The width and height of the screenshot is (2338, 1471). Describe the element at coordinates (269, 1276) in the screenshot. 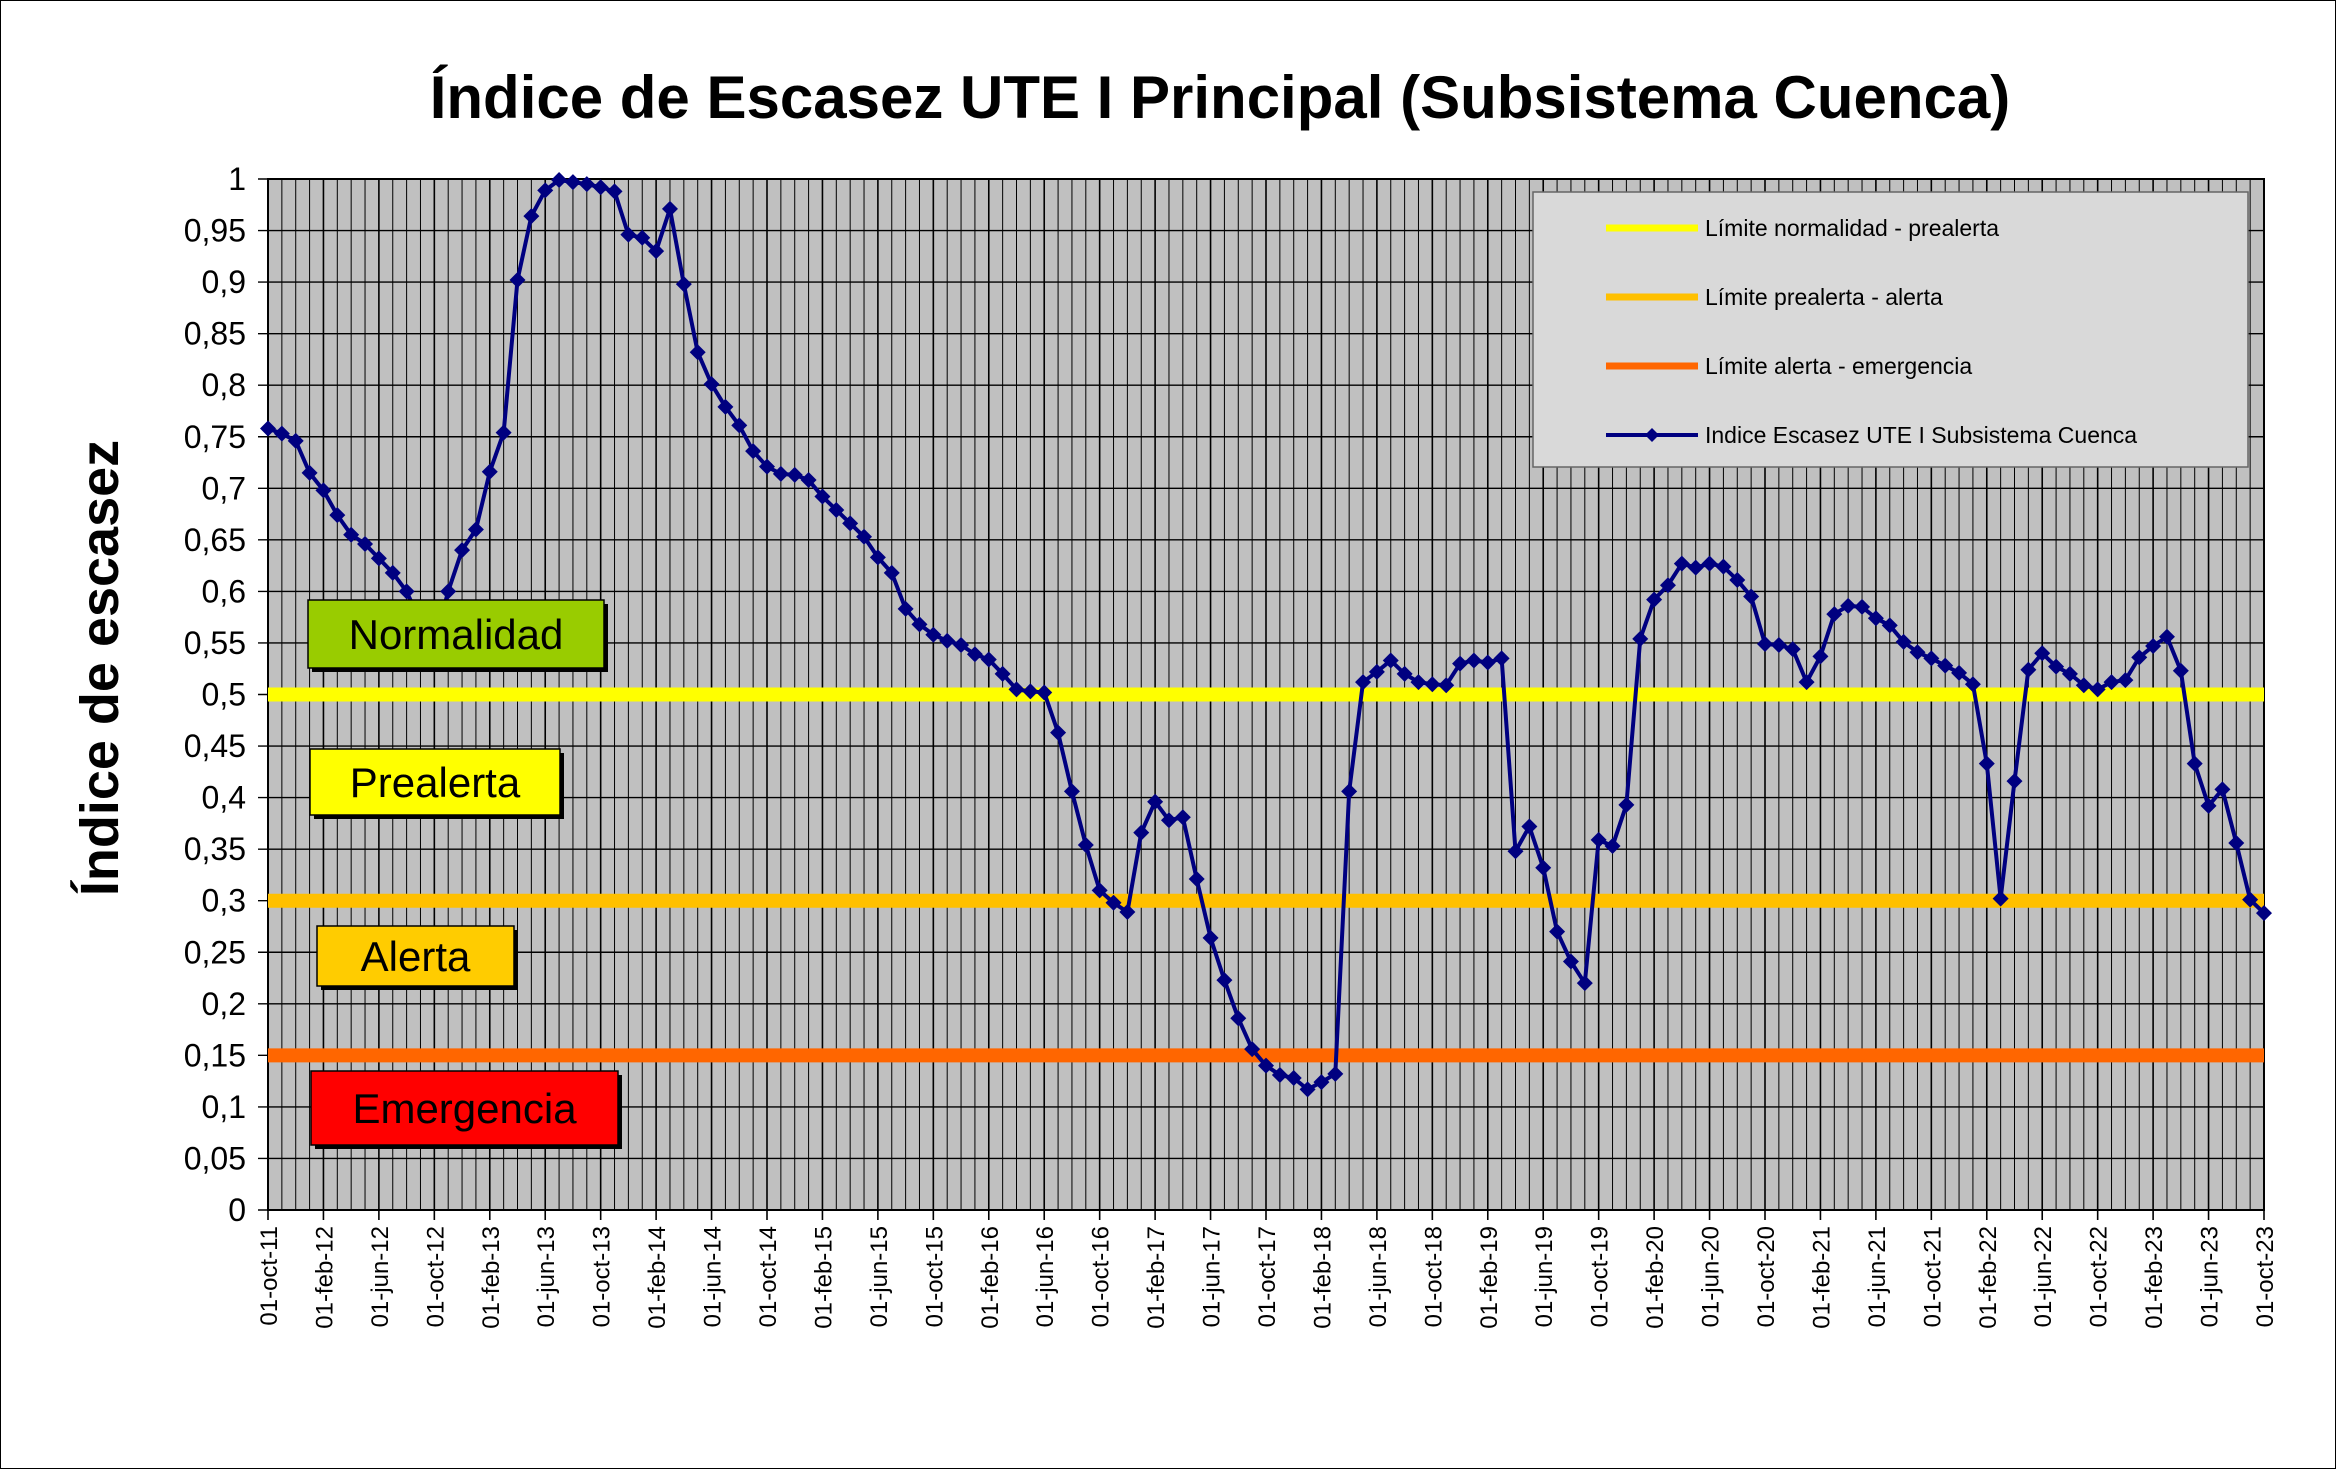

I see `x-tick-label: 01-oct-11` at that location.